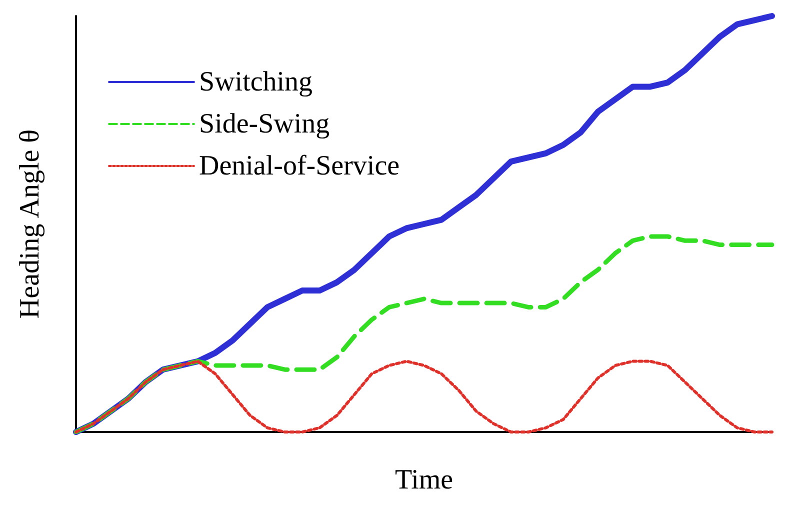 The width and height of the screenshot is (786, 507). I want to click on x-axis-title: Time, so click(424, 480).